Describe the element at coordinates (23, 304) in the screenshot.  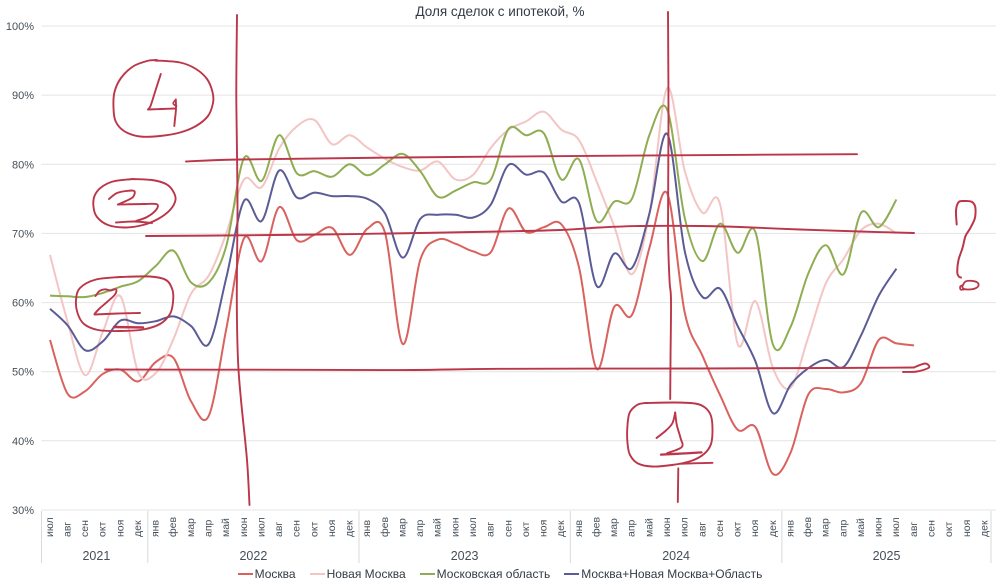
I see `svg-text: 60%` at that location.